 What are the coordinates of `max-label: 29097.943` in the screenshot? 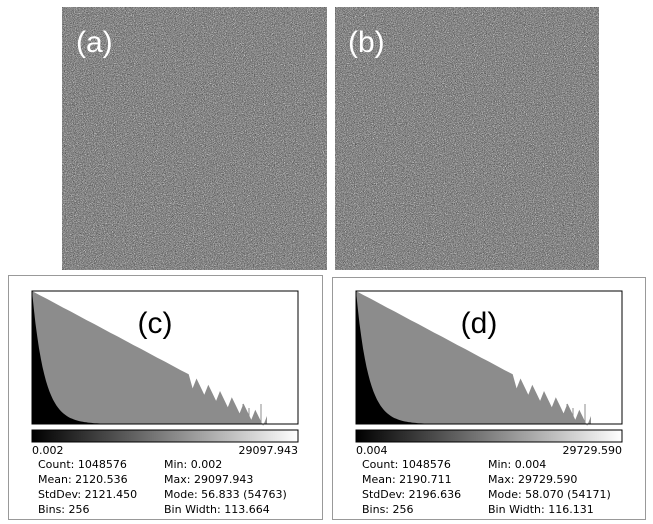 It's located at (269, 450).